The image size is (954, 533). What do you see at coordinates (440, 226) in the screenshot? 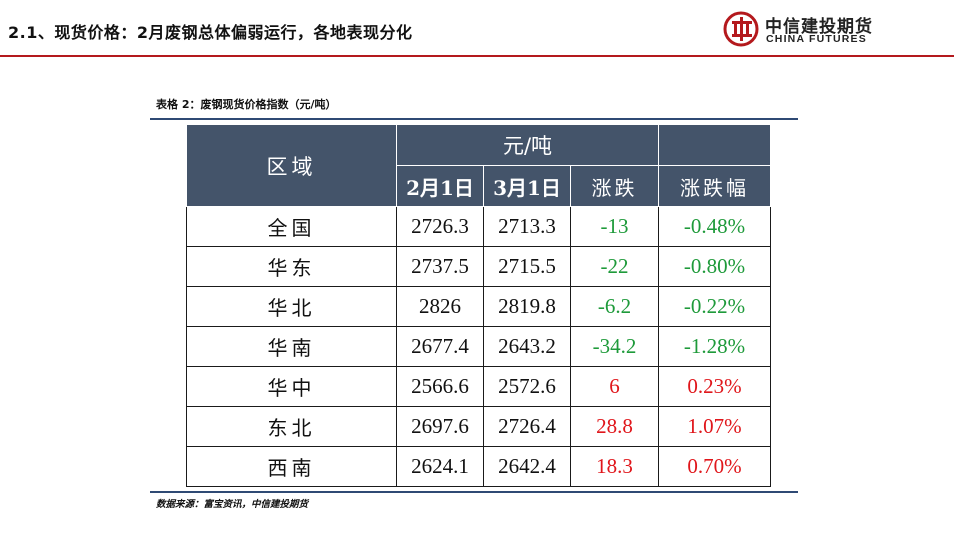
I see `cell-feb: 2726.3` at bounding box center [440, 226].